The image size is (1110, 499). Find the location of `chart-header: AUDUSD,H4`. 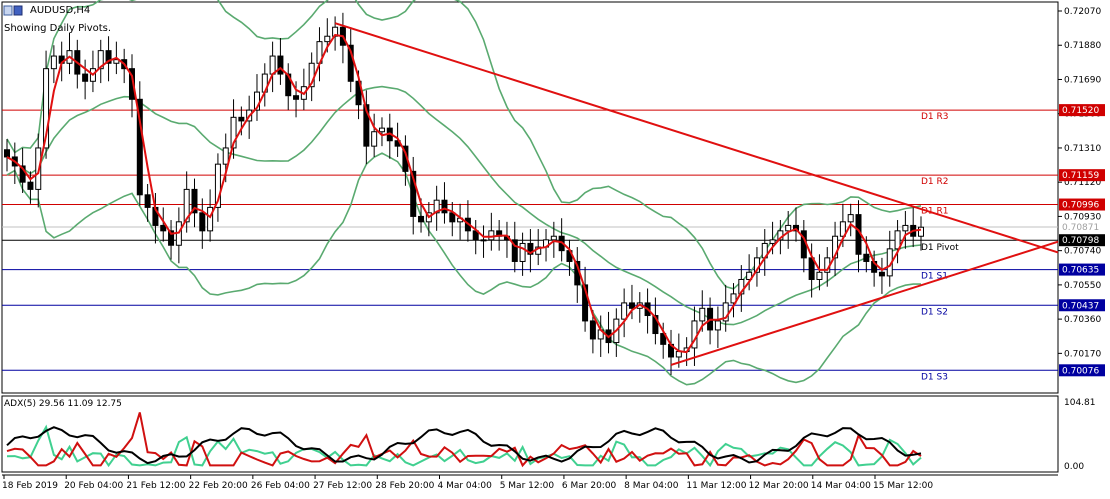

chart-header: AUDUSD,H4 is located at coordinates (47, 10).